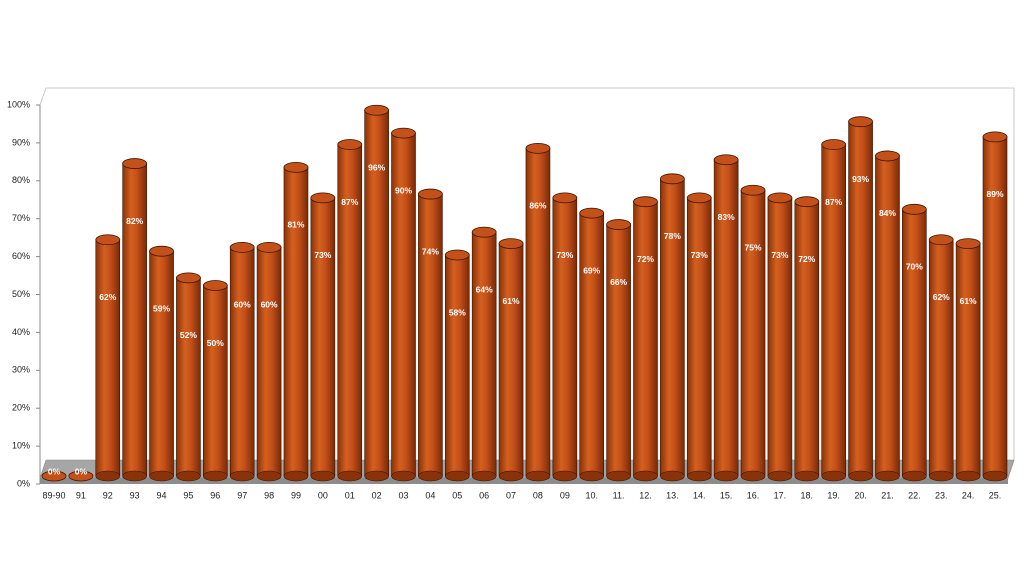 Image resolution: width=1024 pixels, height=576 pixels. What do you see at coordinates (377, 495) in the screenshot?
I see `x-tick-label: 02` at bounding box center [377, 495].